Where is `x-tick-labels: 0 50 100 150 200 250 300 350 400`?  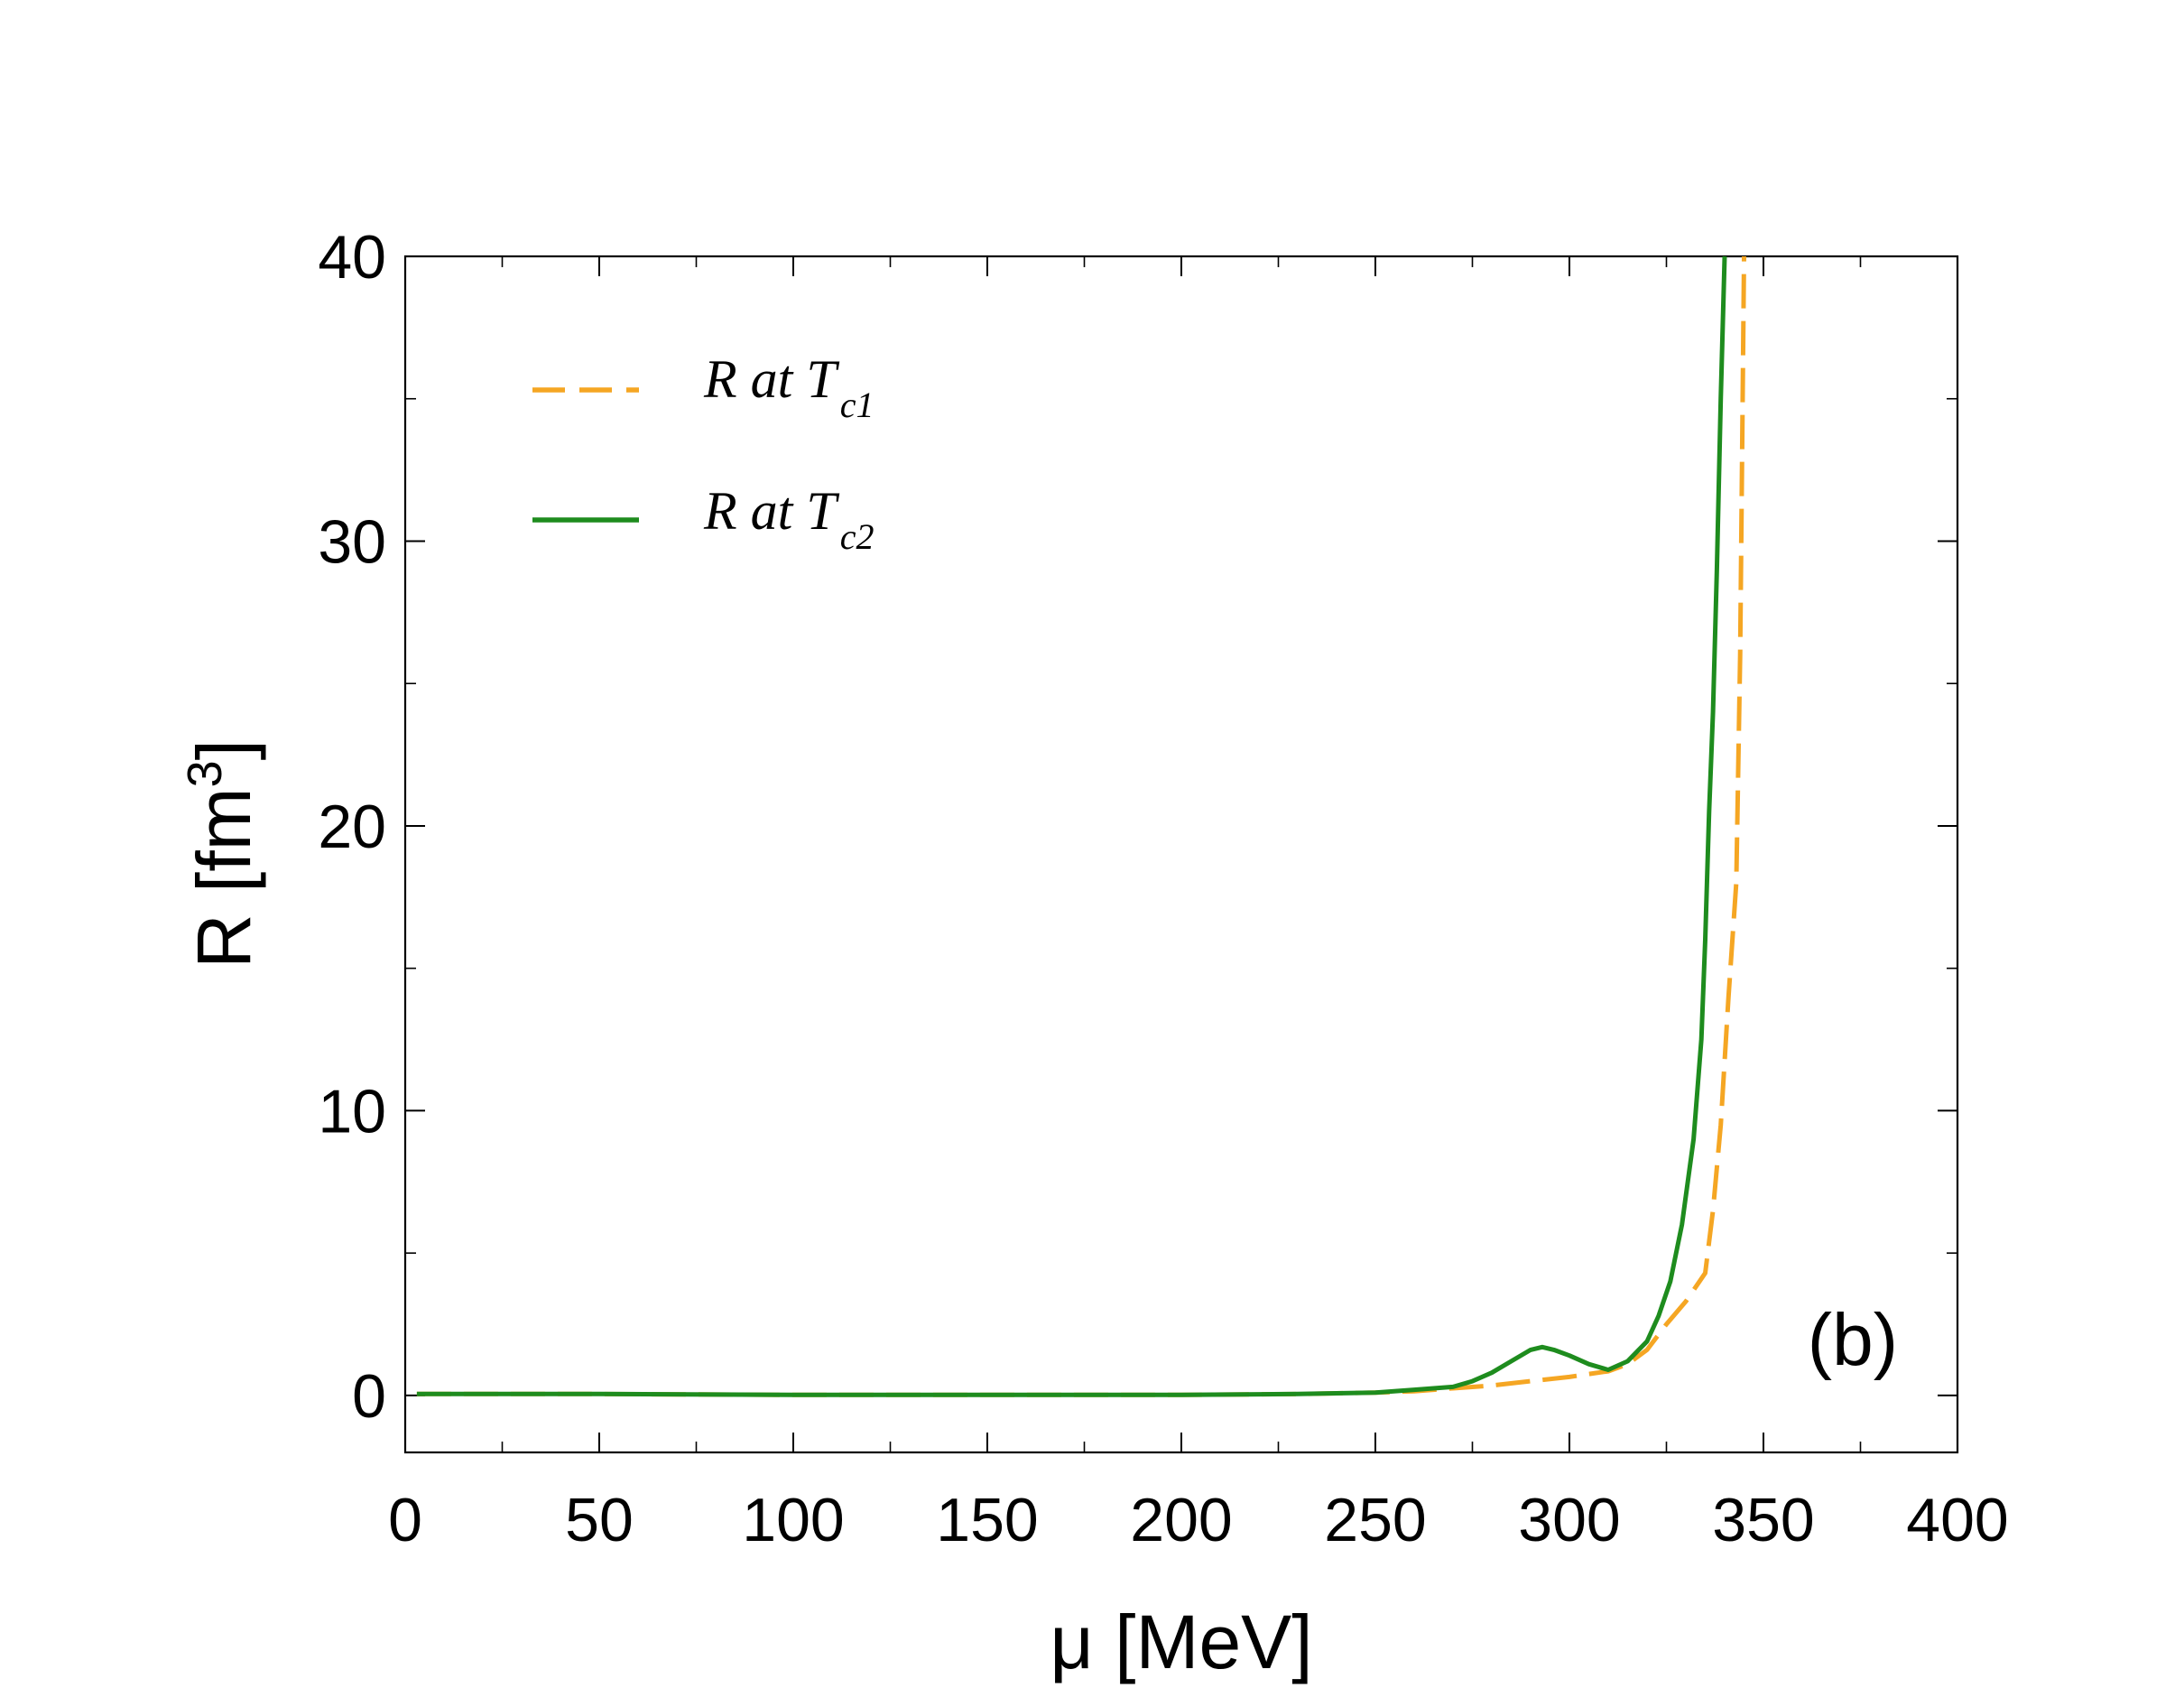 x-tick-labels: 0 50 100 150 200 250 300 350 400 is located at coordinates (1198, 1520).